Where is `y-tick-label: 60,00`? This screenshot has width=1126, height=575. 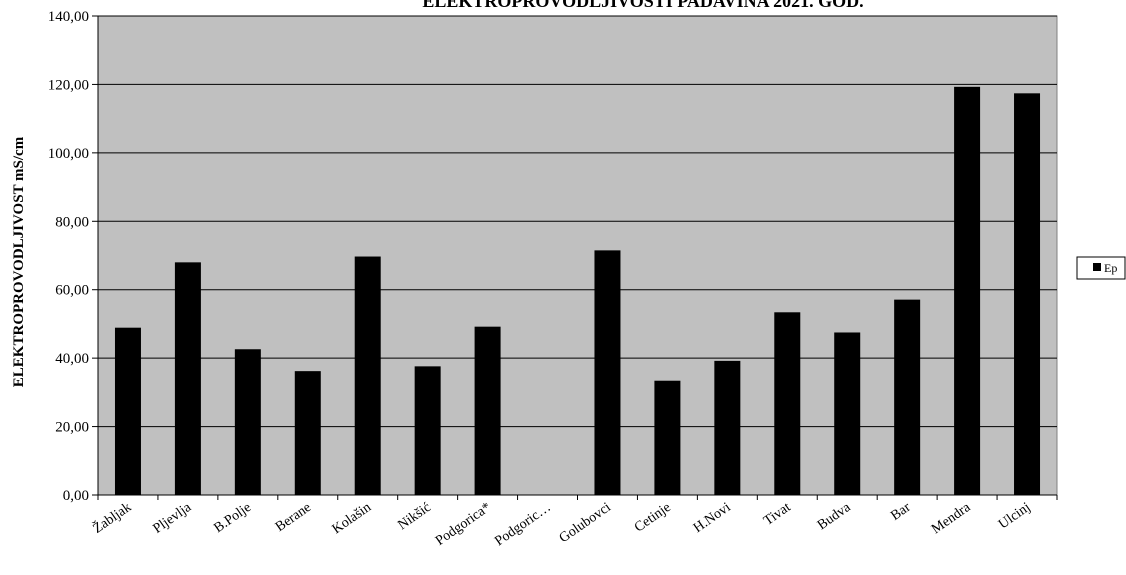 y-tick-label: 60,00 is located at coordinates (72, 291).